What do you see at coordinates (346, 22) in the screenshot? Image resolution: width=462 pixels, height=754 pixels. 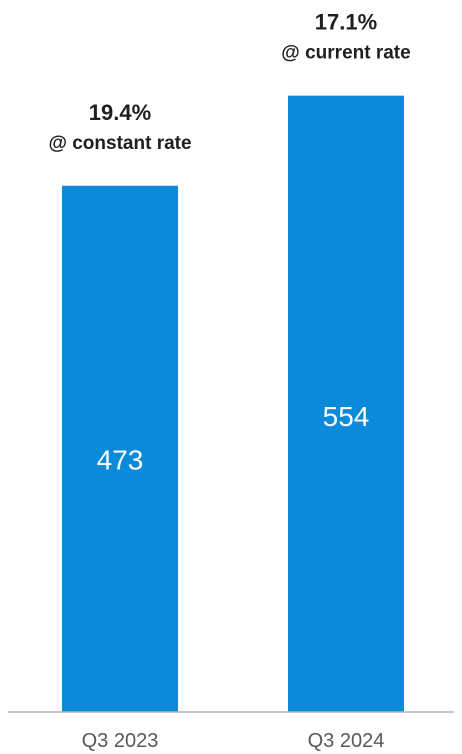 I see `annotation-percent-1: 17.1%` at bounding box center [346, 22].